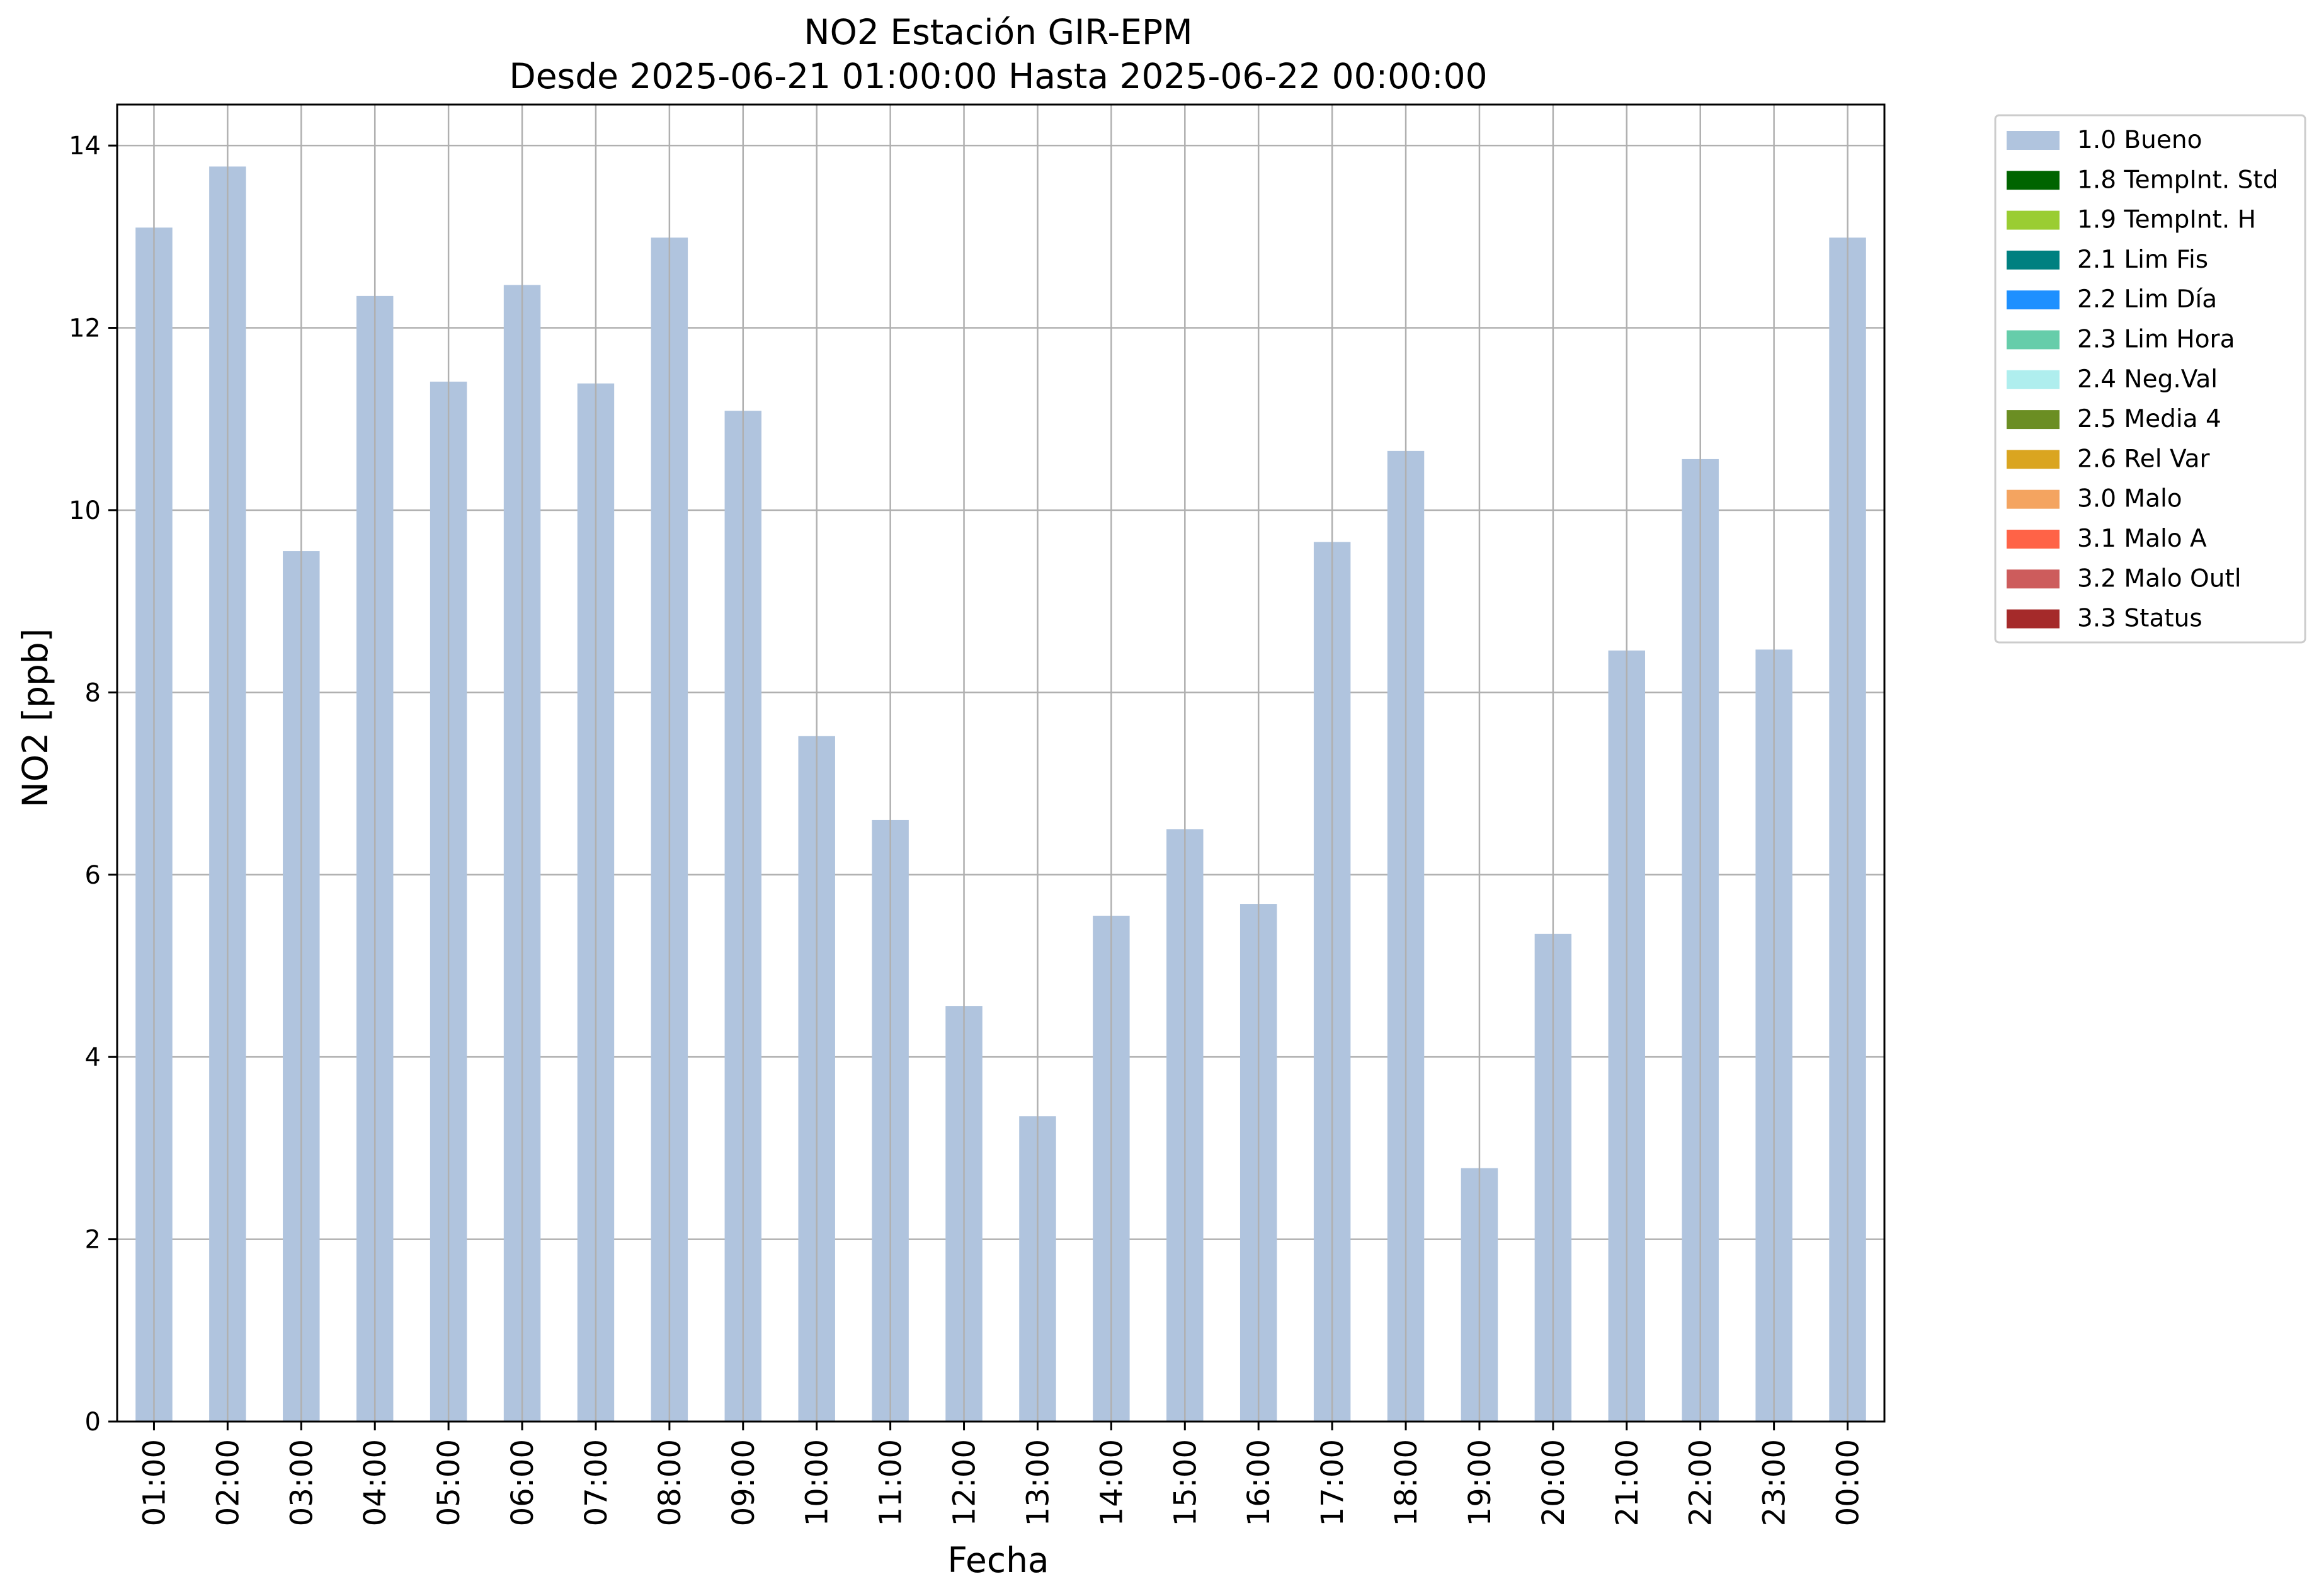 This screenshot has width=2319, height=1596. Describe the element at coordinates (85, 328) in the screenshot. I see `y-tick-label: 12` at that location.